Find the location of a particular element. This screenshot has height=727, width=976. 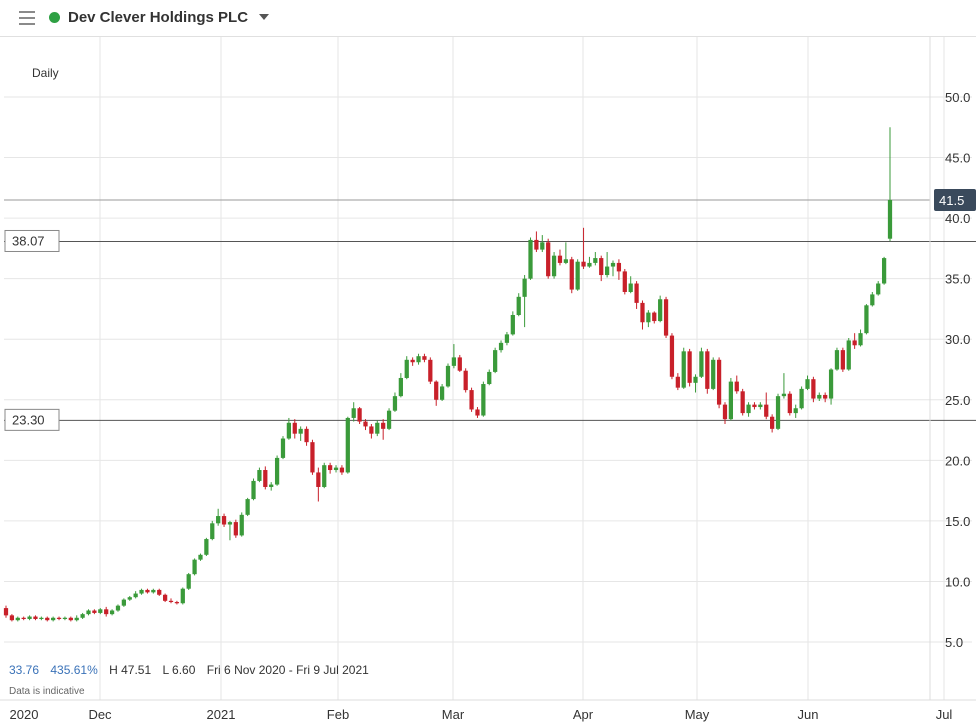

status-dot-icon is located at coordinates (54, 17).